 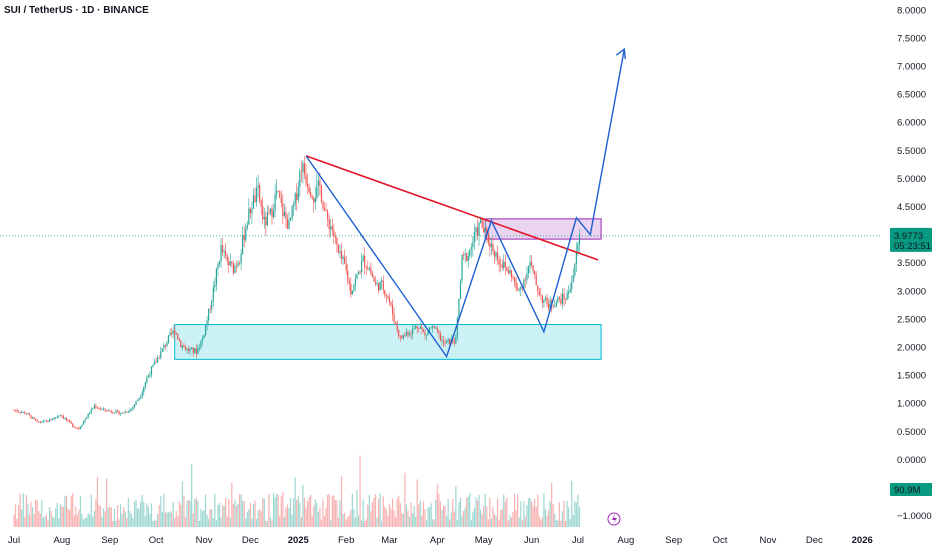 What do you see at coordinates (389, 540) in the screenshot?
I see `time-tick-label: Mar` at bounding box center [389, 540].